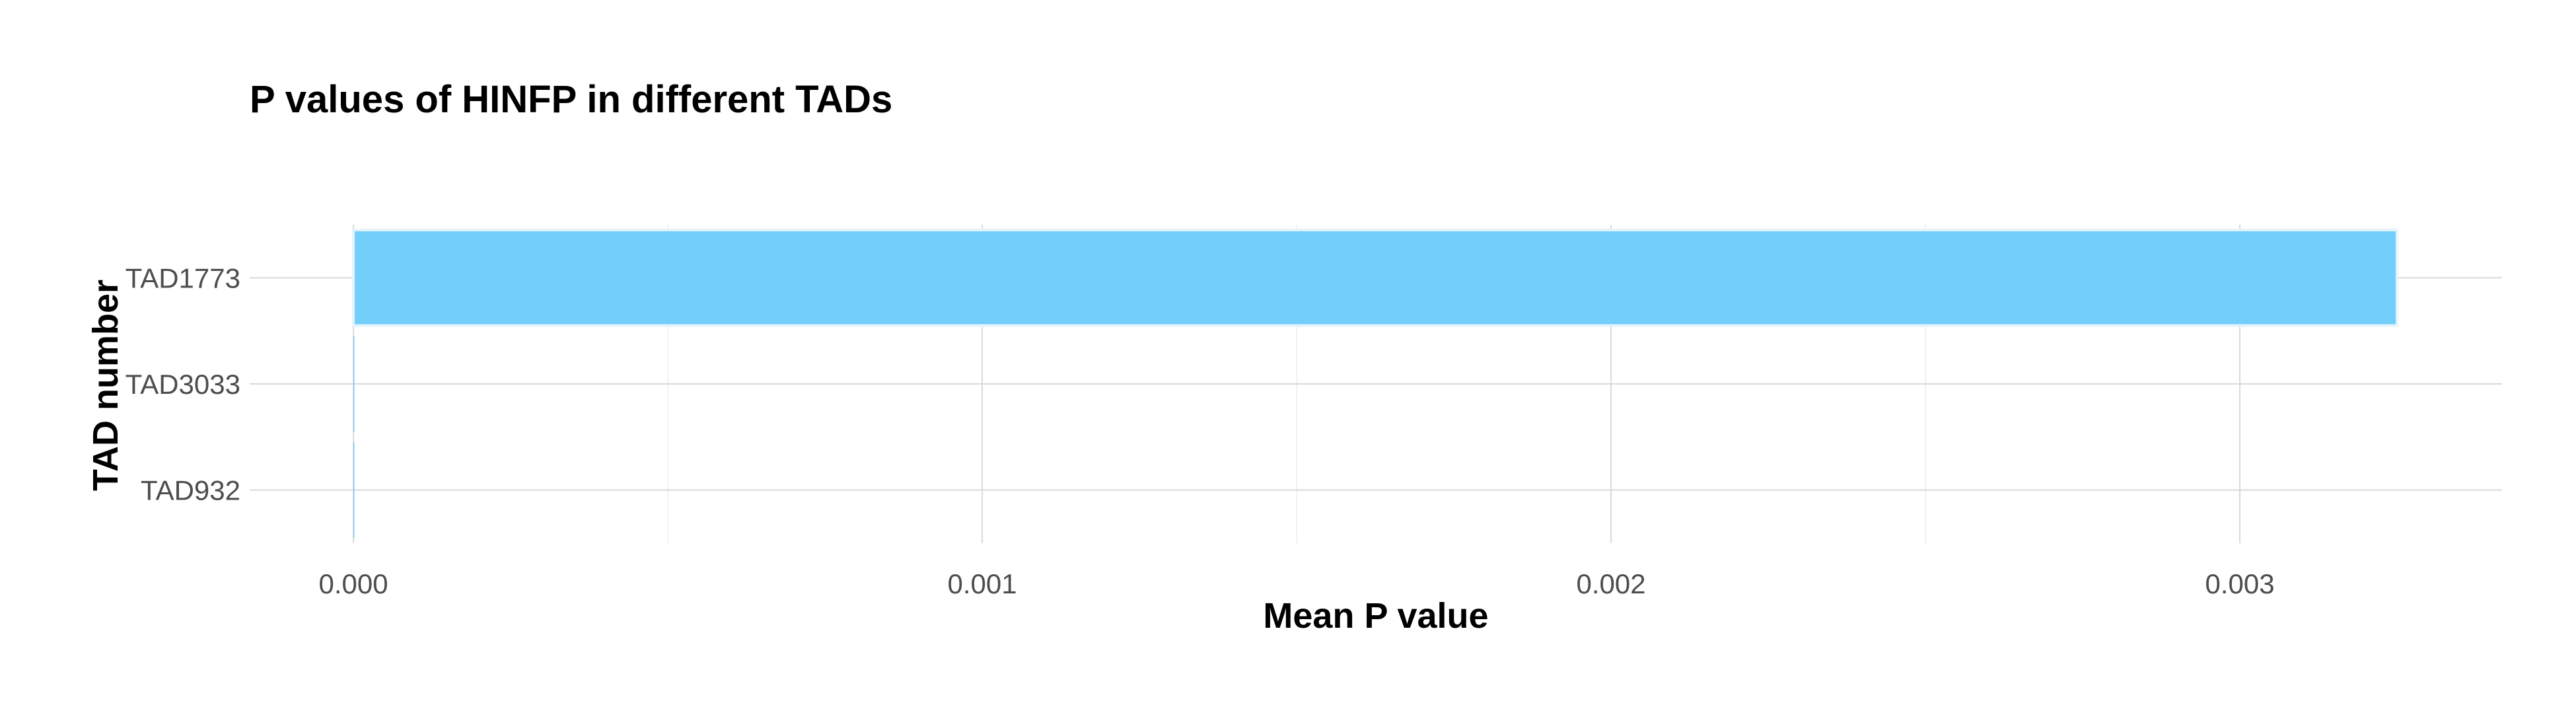  Describe the element at coordinates (354, 384) in the screenshot. I see `bar-tad3033` at that location.